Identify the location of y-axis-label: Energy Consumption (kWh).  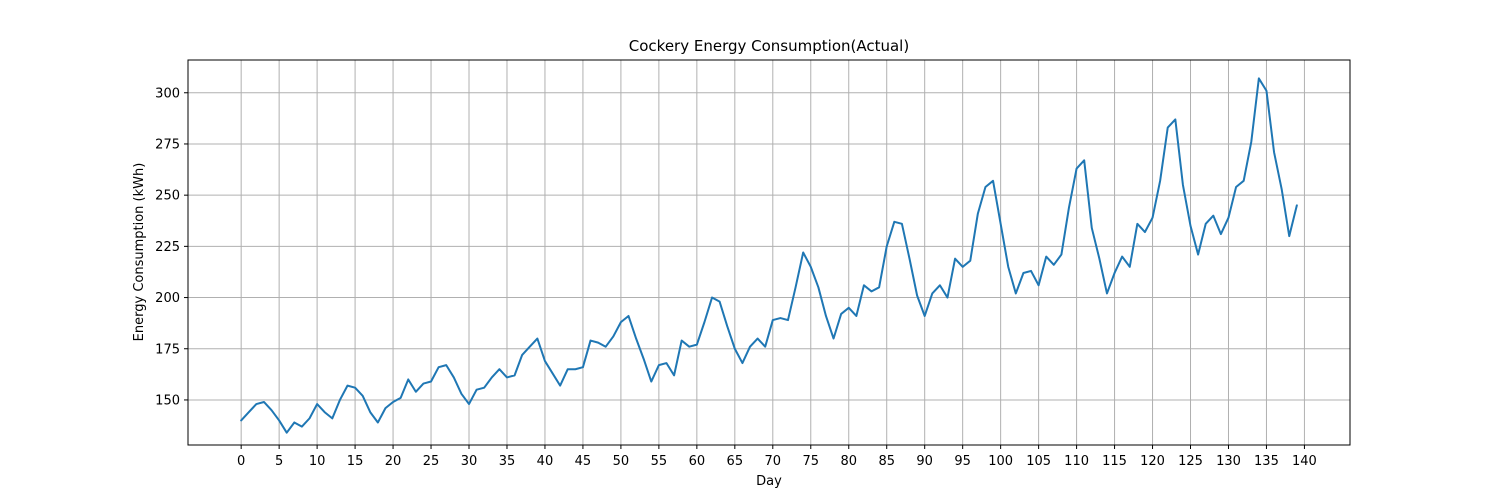
(139, 252).